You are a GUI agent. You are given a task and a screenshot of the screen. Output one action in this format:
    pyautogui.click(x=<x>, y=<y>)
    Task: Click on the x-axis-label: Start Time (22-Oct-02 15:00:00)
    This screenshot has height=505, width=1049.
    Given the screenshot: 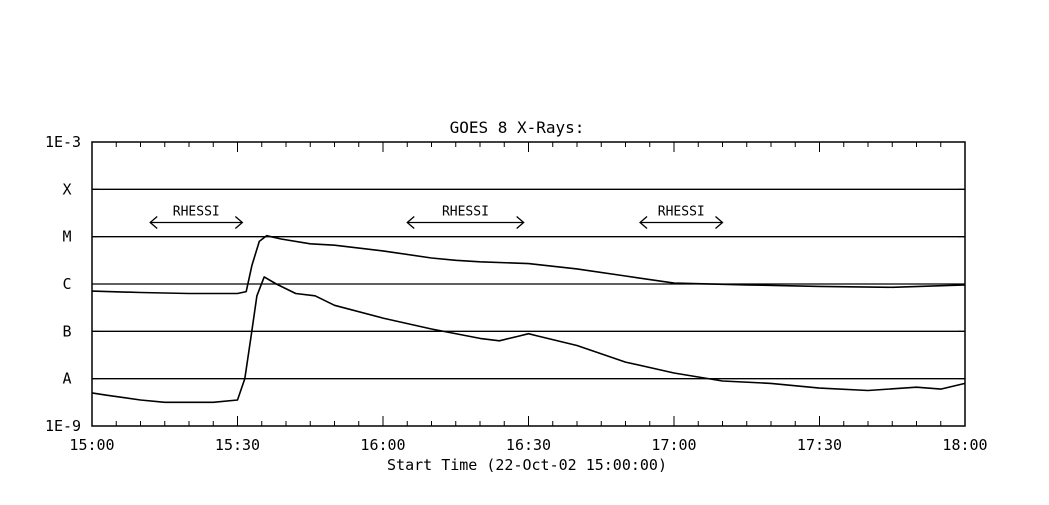 What is the action you would take?
    pyautogui.click(x=527, y=465)
    